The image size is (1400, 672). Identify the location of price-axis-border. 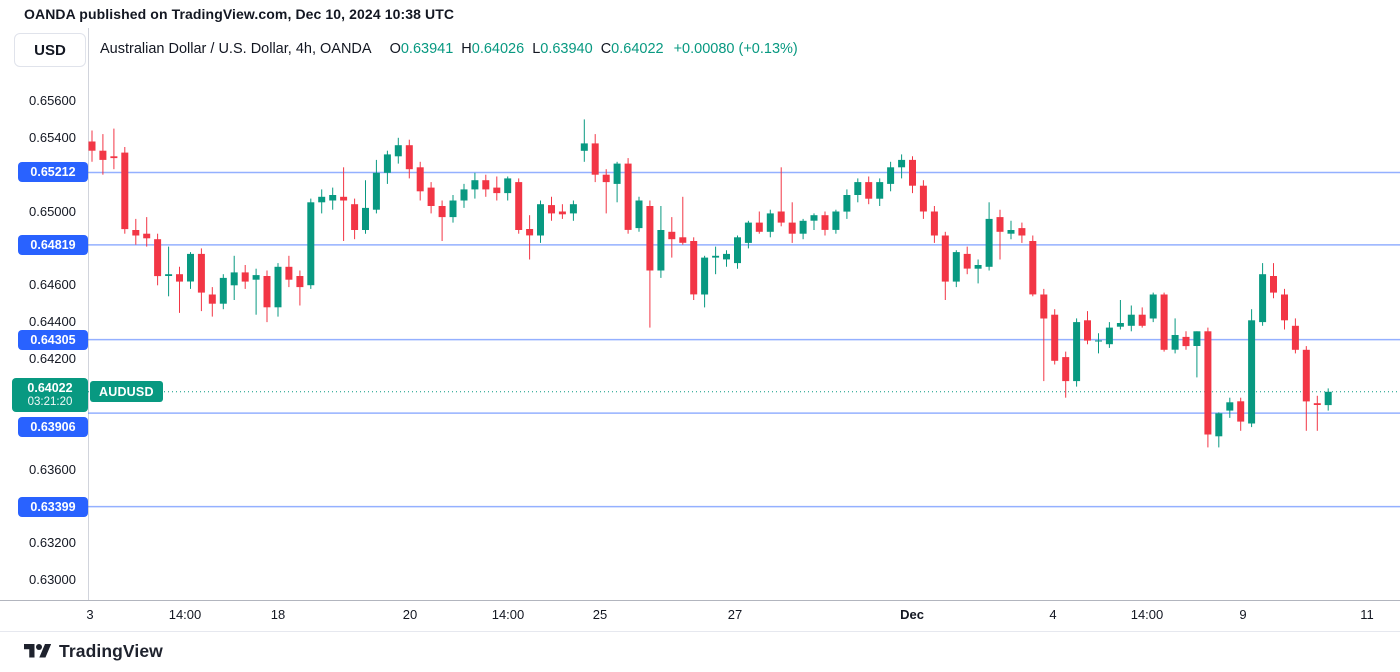
(88, 314).